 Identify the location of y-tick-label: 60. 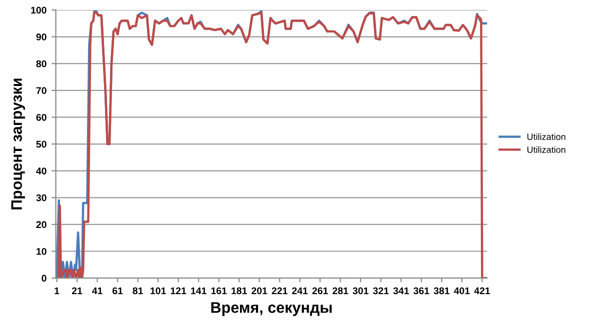
(41, 117).